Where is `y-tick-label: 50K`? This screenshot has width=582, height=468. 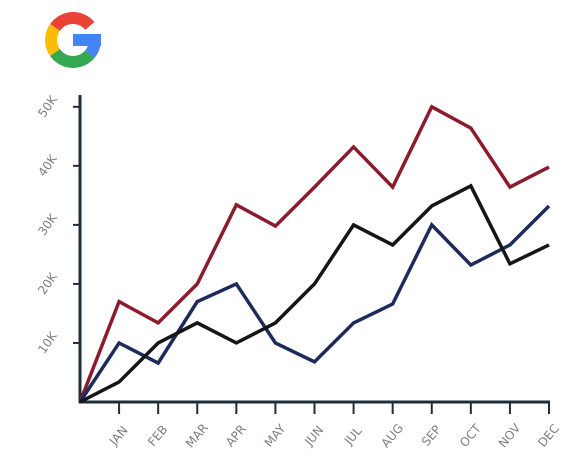 y-tick-label: 50K is located at coordinates (47, 106).